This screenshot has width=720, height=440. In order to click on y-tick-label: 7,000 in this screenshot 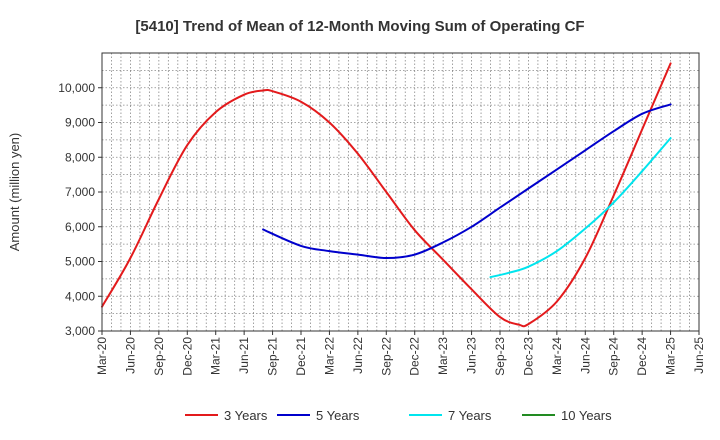, I will do `click(80, 192)`.